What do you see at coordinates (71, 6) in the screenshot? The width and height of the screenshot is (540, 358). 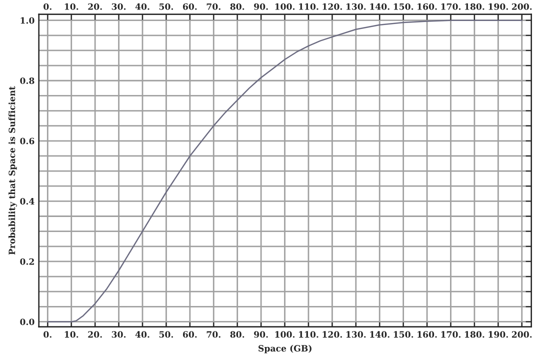 I see `x2-tick-label: 10.` at bounding box center [71, 6].